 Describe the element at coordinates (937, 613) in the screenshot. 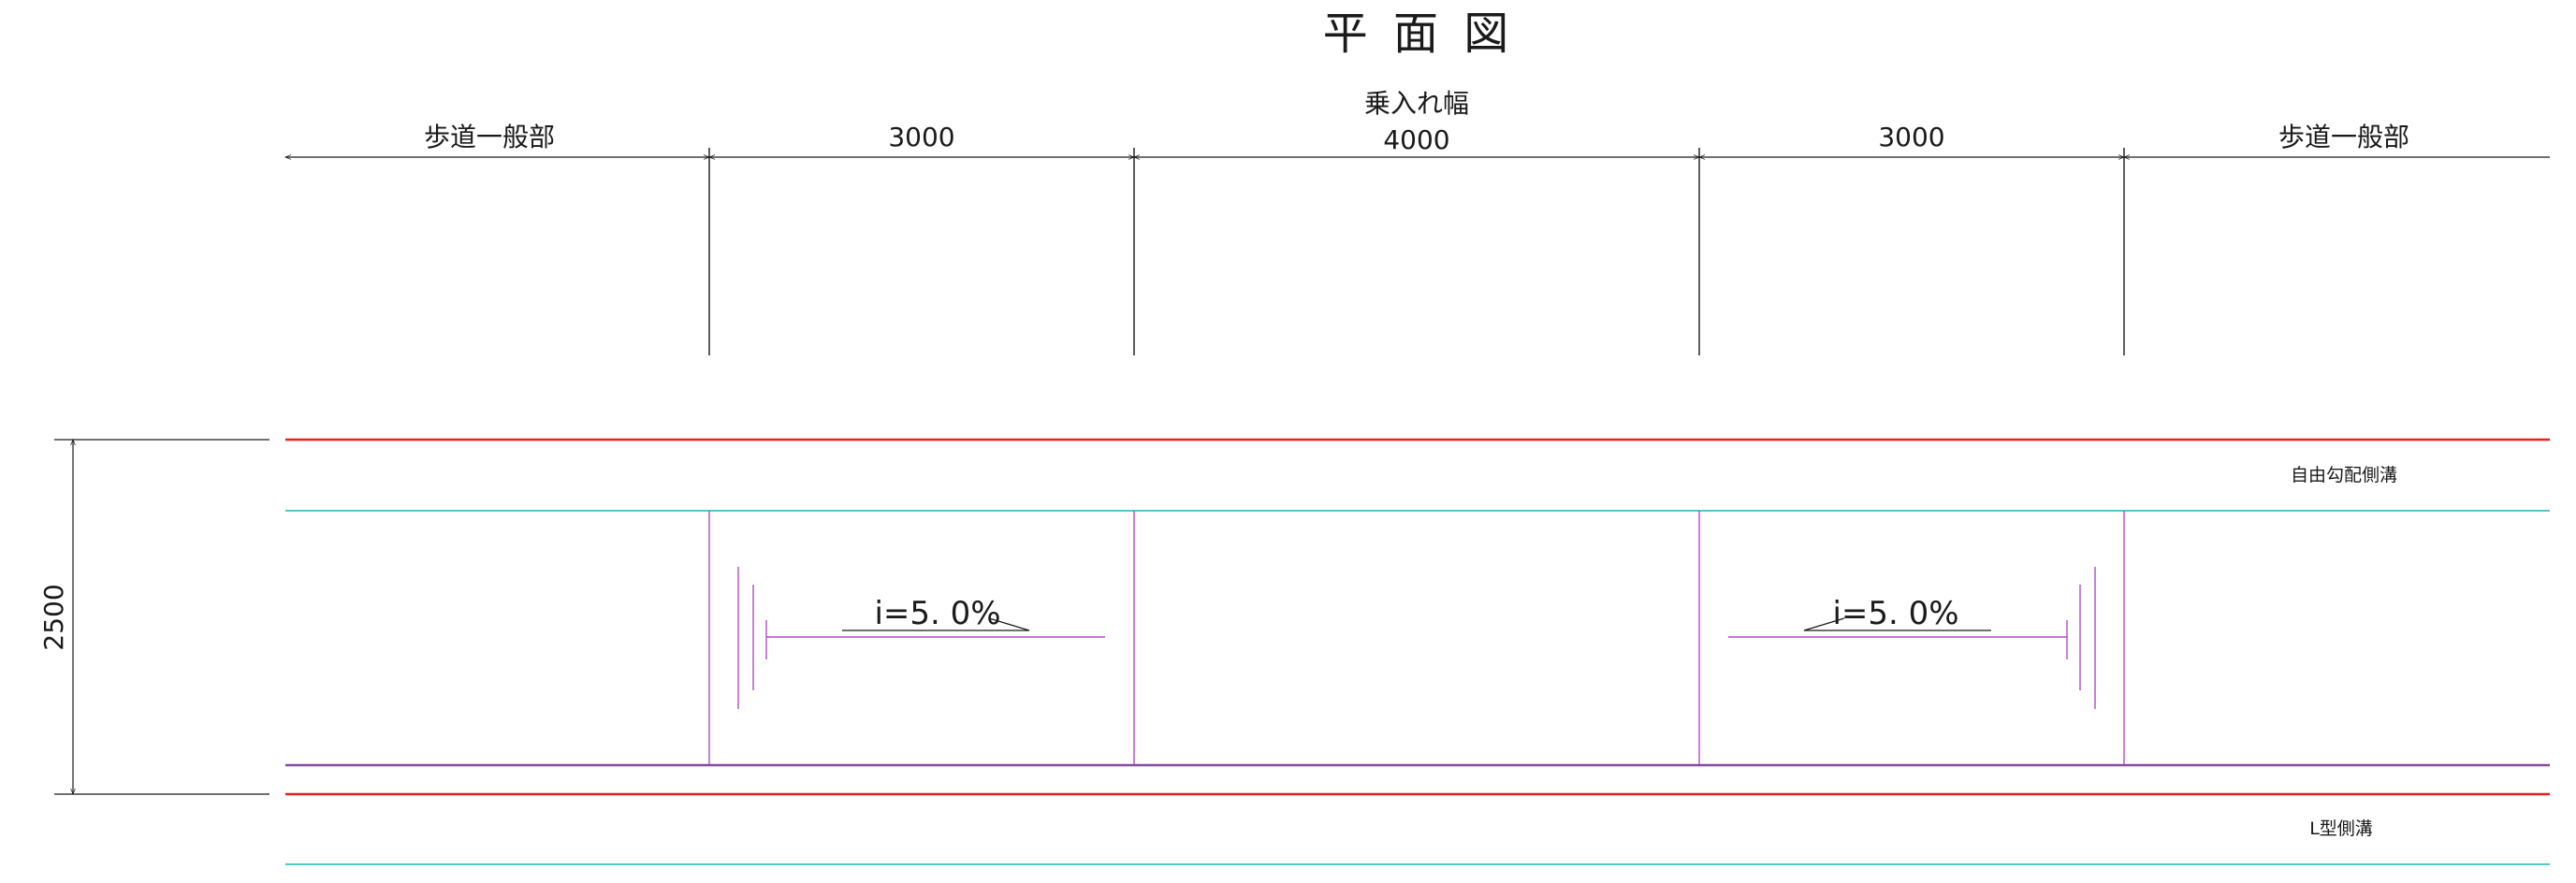

I see `left-slope-label: i=5. 0%` at that location.